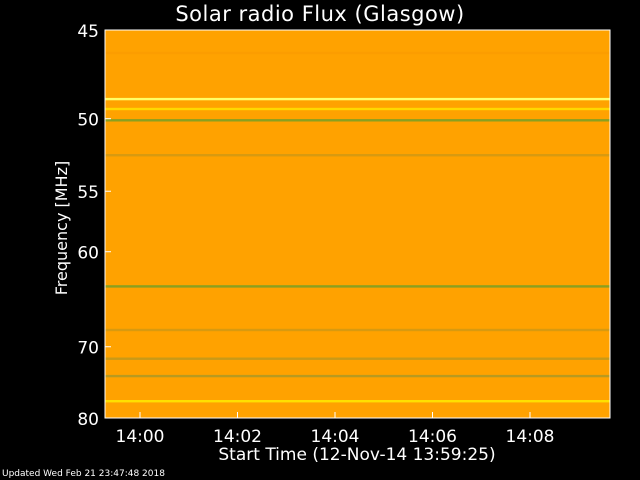  What do you see at coordinates (88, 193) in the screenshot?
I see `y-tick-label: 55` at bounding box center [88, 193].